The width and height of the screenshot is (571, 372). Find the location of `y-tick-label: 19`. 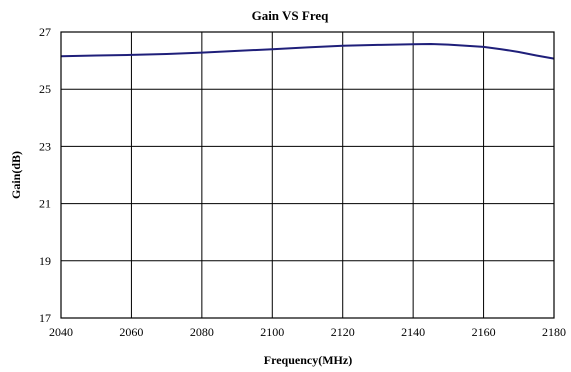

y-tick-label: 19 is located at coordinates (45, 261).